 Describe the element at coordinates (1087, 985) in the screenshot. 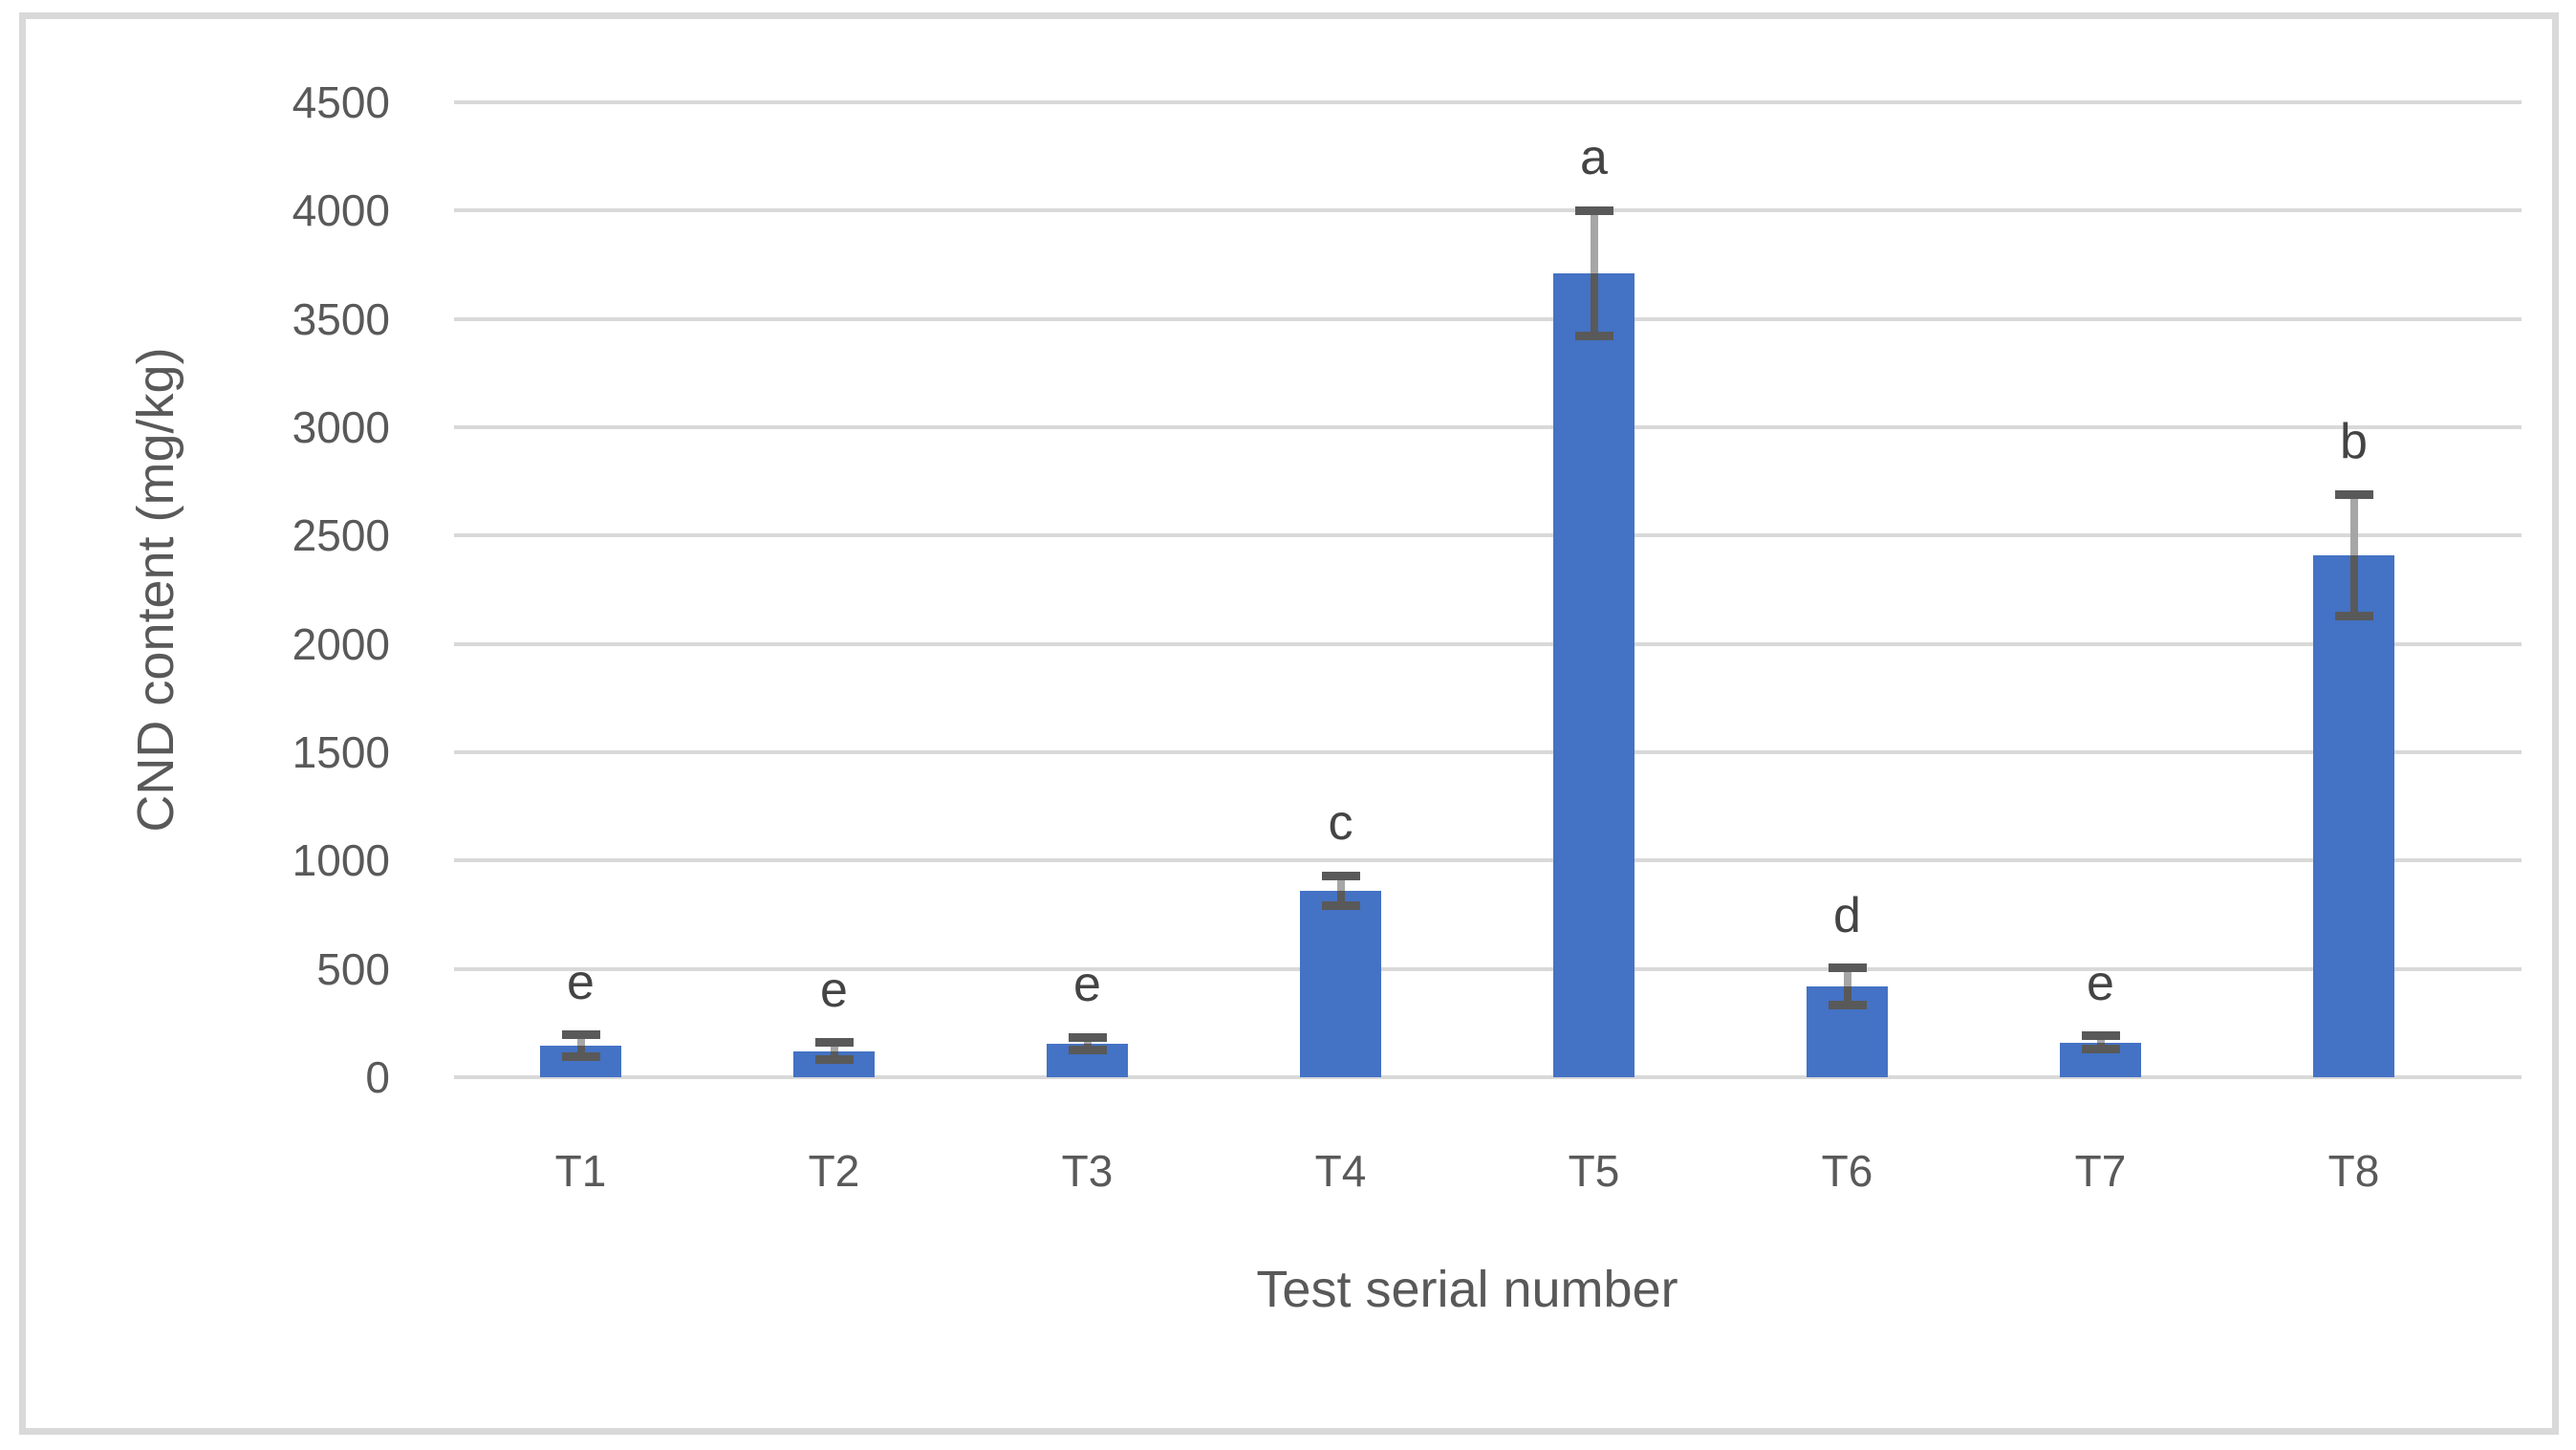

I see `sig-letter-T3: e` at that location.